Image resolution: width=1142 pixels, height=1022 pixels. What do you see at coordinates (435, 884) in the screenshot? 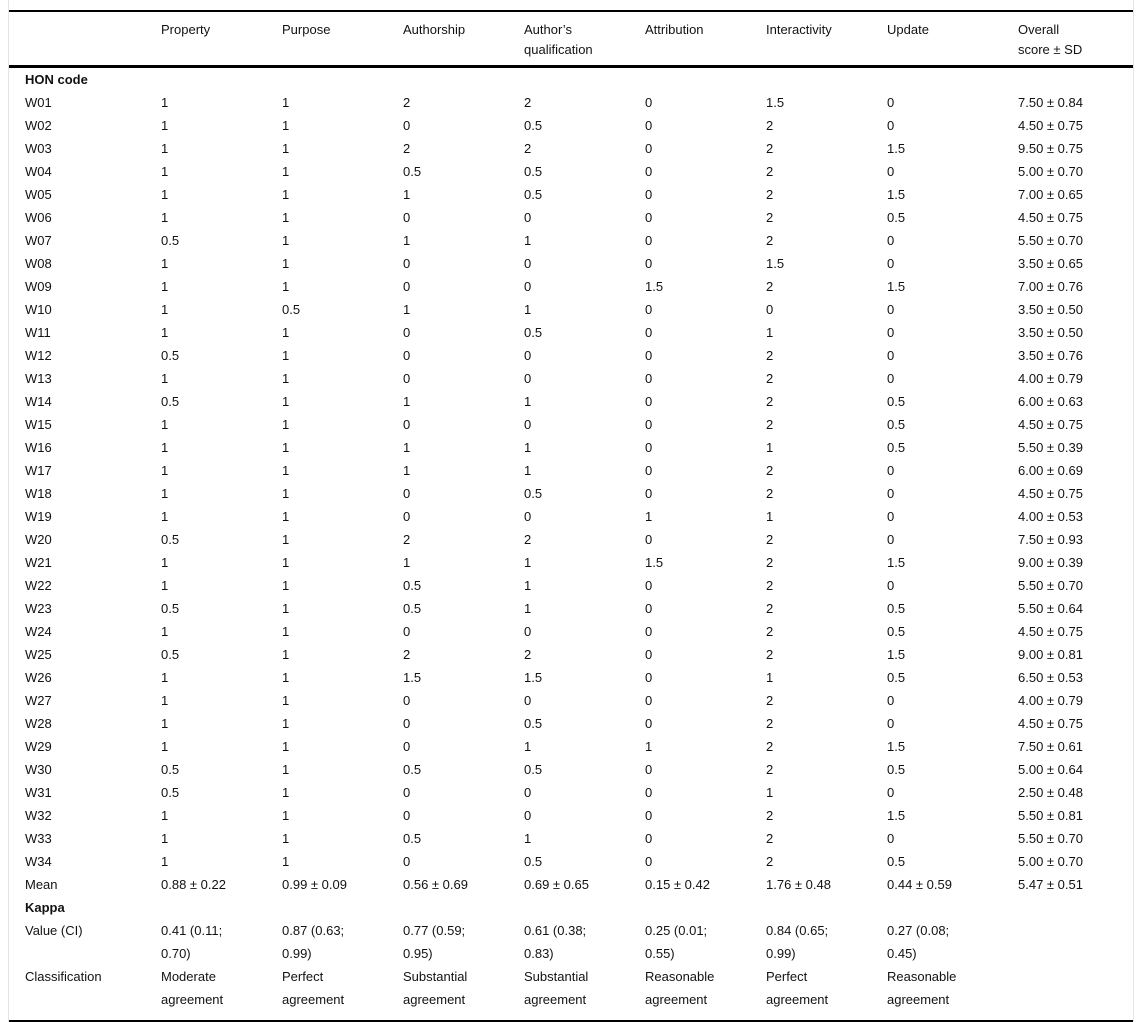
I see `table-cell: 0.56 ± 0.69` at bounding box center [435, 884].